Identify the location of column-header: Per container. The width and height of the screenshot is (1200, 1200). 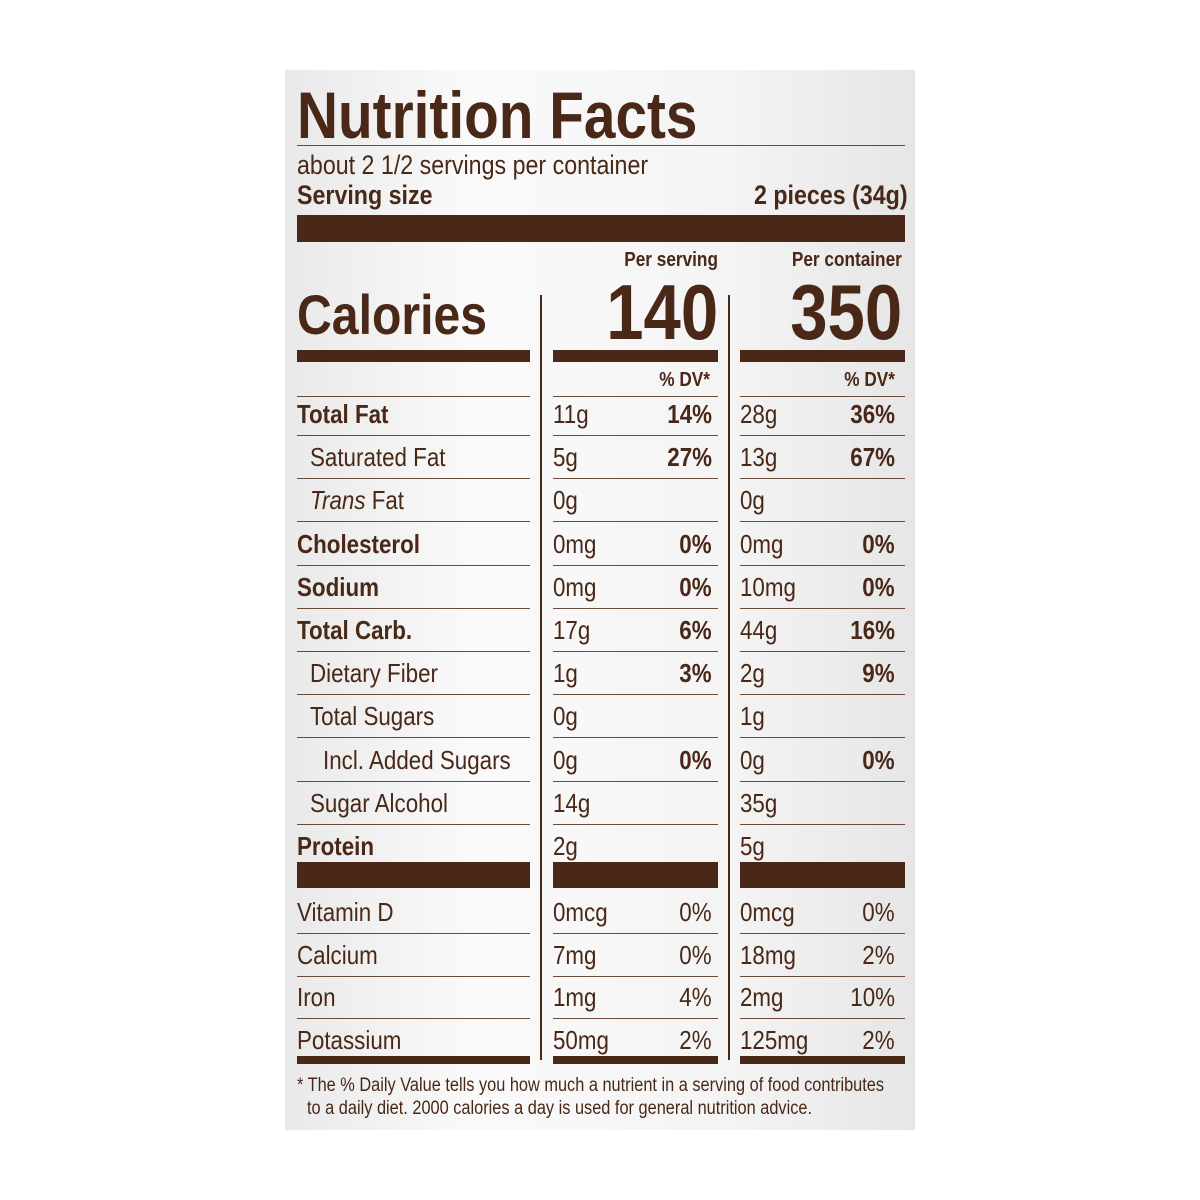
(847, 260).